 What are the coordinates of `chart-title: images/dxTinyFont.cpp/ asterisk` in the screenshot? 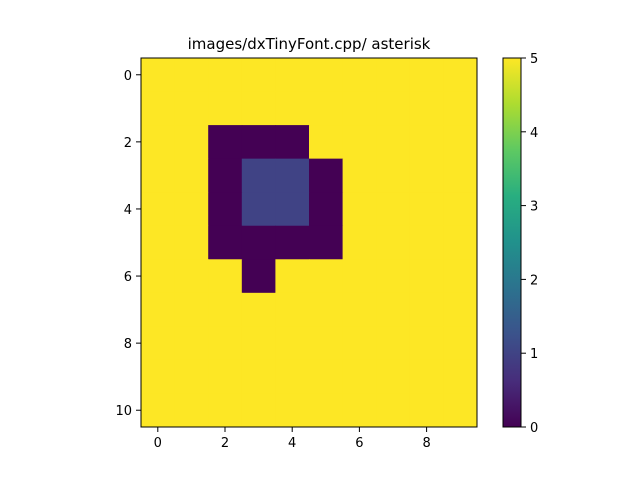 It's located at (309, 44).